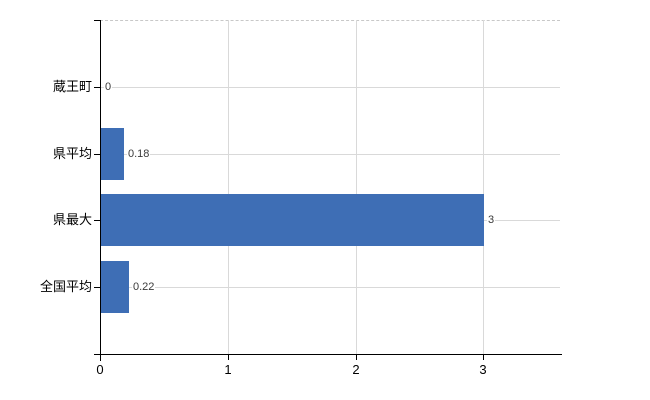 This screenshot has height=400, width=650. I want to click on value-label: 0.18, so click(139, 154).